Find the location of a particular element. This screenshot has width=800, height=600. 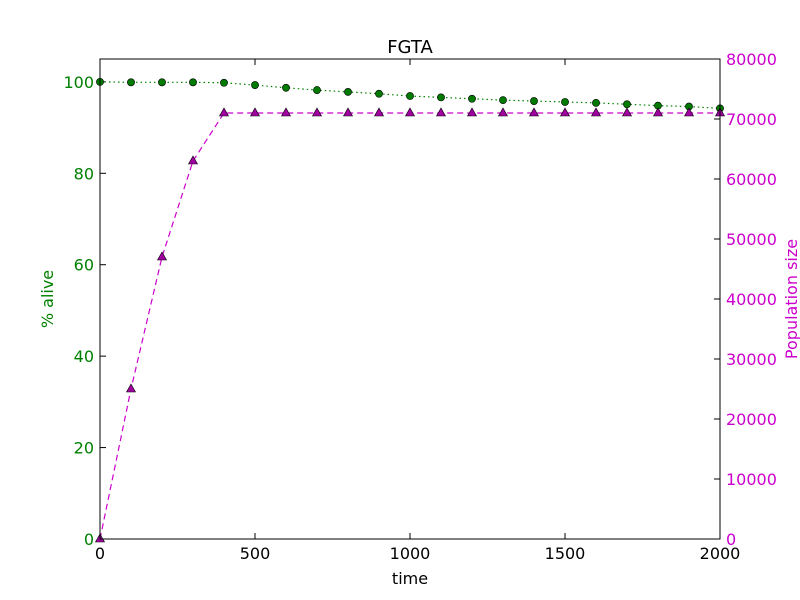

y-right-tick-label: 10000 is located at coordinates (751, 479).